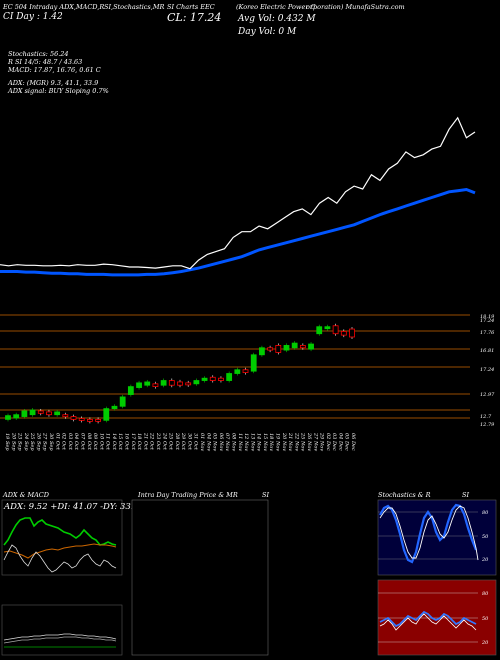 This screenshot has width=500, height=660. What do you see at coordinates (227, 442) in the screenshot?
I see `x-axis-label: 07 Nov` at bounding box center [227, 442].